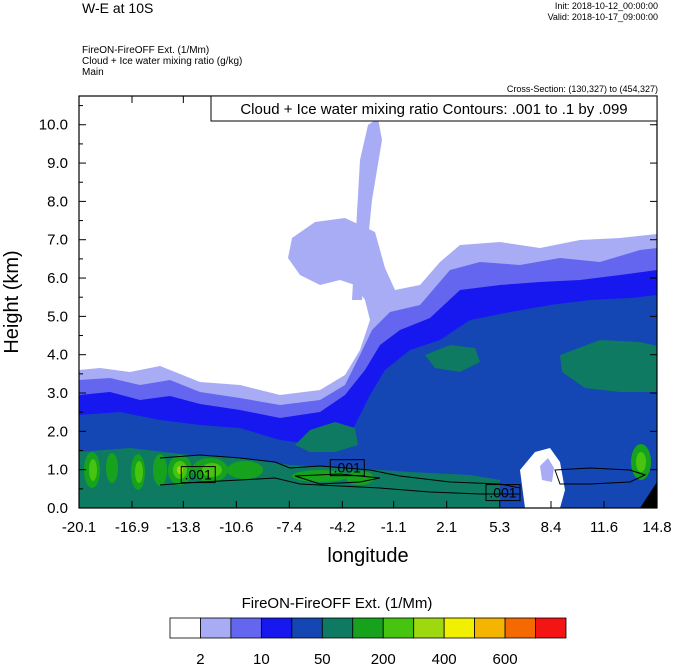  I want to click on chart-title: W-E at 10S, so click(118, 8).